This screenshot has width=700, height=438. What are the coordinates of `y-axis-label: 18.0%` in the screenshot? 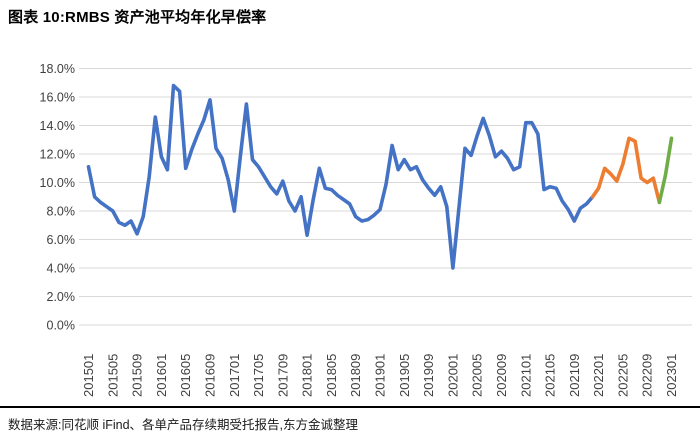 It's located at (57, 69).